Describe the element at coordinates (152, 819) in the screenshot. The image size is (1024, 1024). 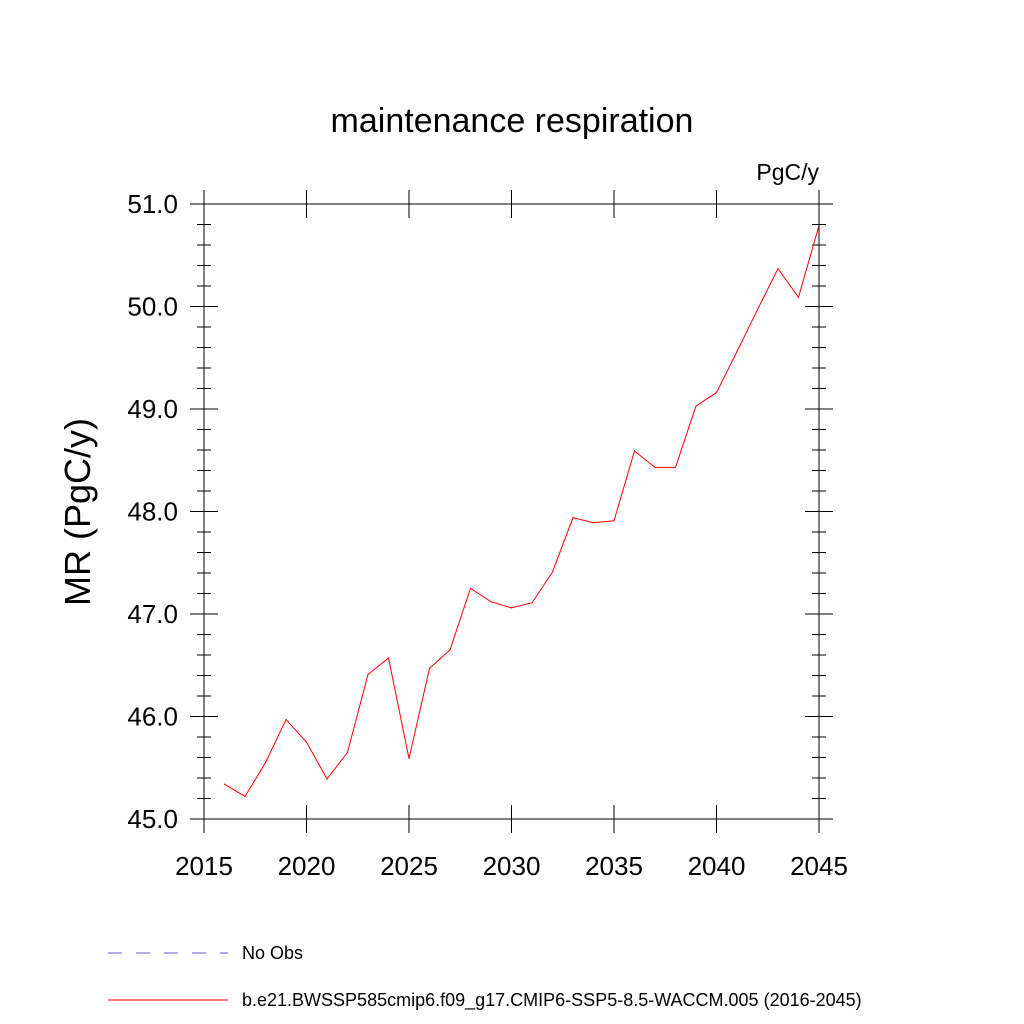
I see `y-tick-label: 45.0` at that location.